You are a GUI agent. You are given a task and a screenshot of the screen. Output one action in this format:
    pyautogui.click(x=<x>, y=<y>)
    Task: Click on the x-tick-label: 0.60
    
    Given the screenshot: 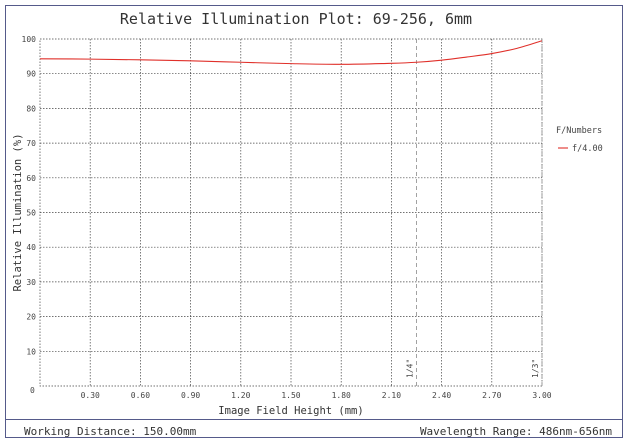 What is the action you would take?
    pyautogui.click(x=140, y=395)
    